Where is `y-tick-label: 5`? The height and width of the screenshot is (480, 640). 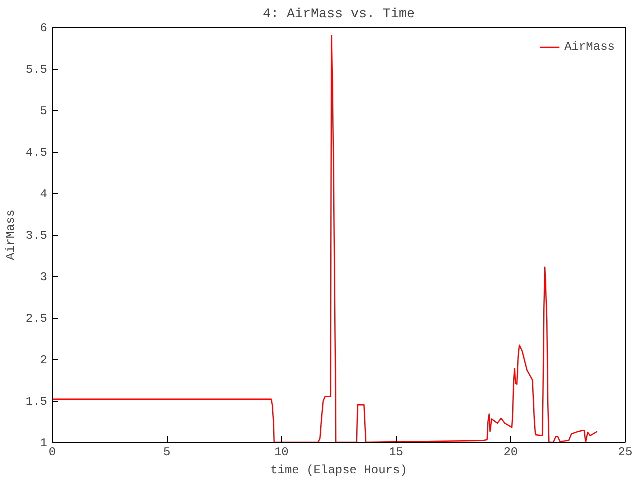 y-tick-label: 5 is located at coordinates (44, 111).